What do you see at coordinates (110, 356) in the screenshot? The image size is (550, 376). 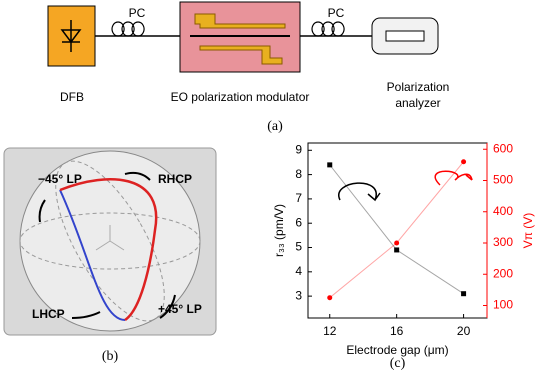 I see `caption: (b)` at bounding box center [110, 356].